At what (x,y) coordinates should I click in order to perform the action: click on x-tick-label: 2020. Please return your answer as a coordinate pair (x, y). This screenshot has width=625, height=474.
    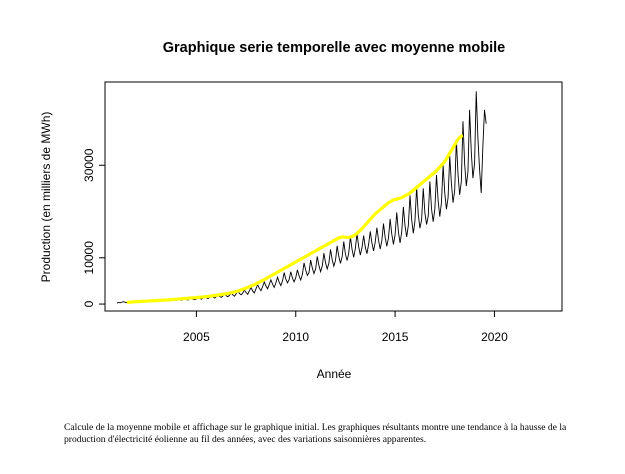
    Looking at the image, I should click on (494, 337).